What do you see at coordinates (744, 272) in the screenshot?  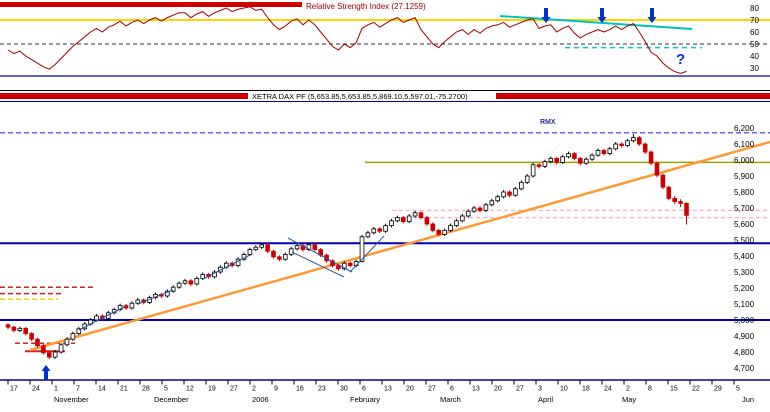 I see `price-y-tick-label: 5,300` at bounding box center [744, 272].